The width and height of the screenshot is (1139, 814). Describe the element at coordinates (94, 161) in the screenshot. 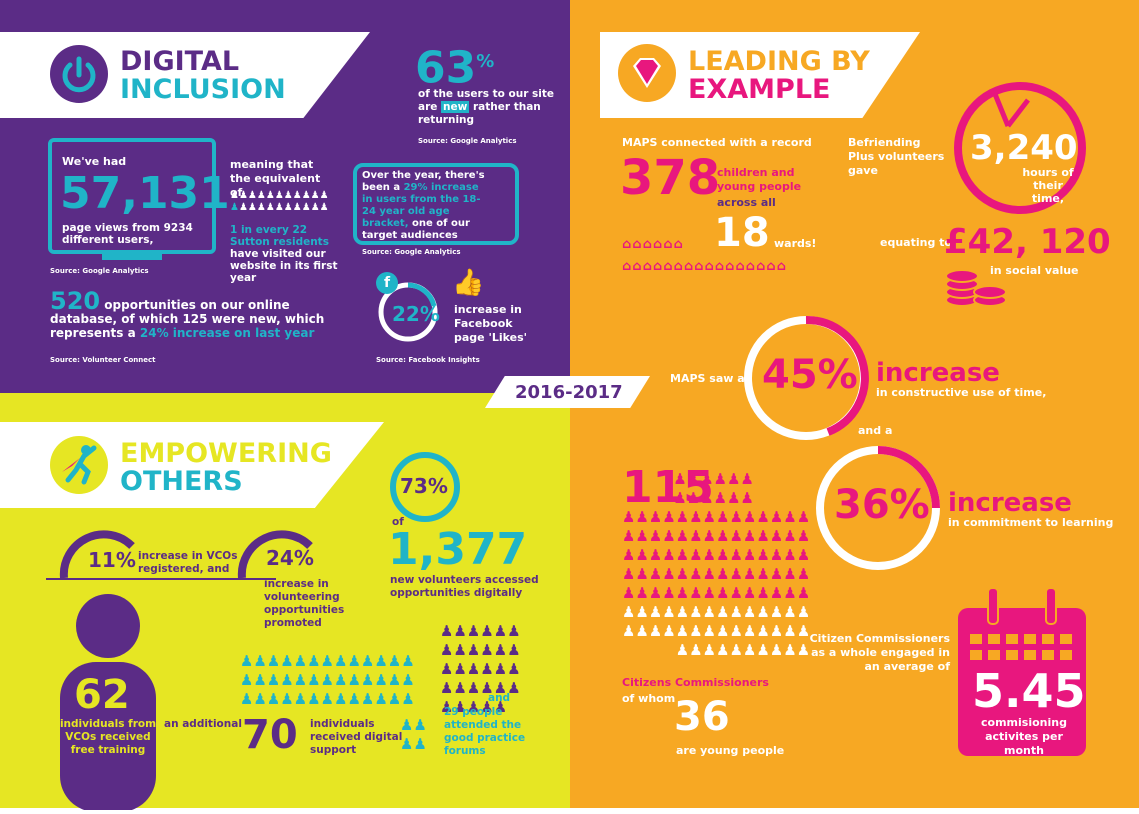

I see `pageviews-intro: We've had` at that location.